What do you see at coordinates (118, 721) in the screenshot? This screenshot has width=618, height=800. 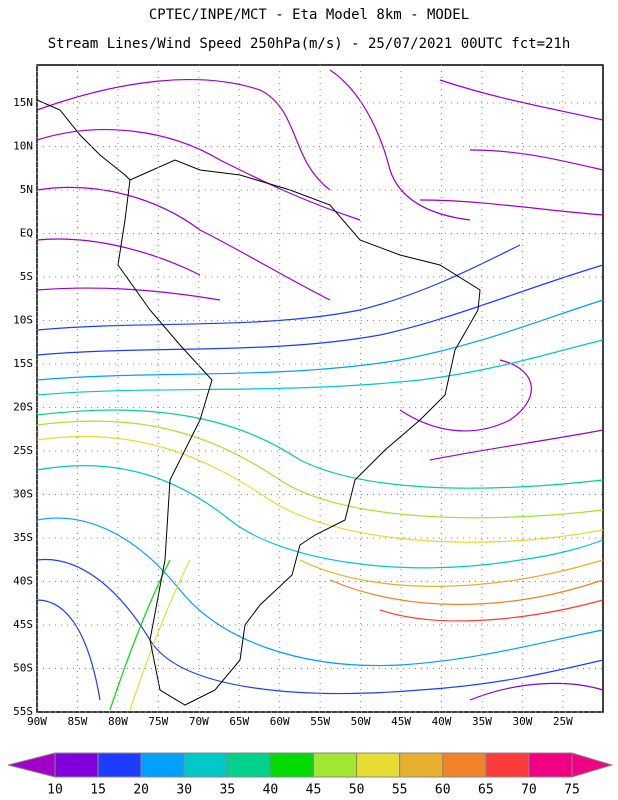 I see `lon-label: 80W` at bounding box center [118, 721].